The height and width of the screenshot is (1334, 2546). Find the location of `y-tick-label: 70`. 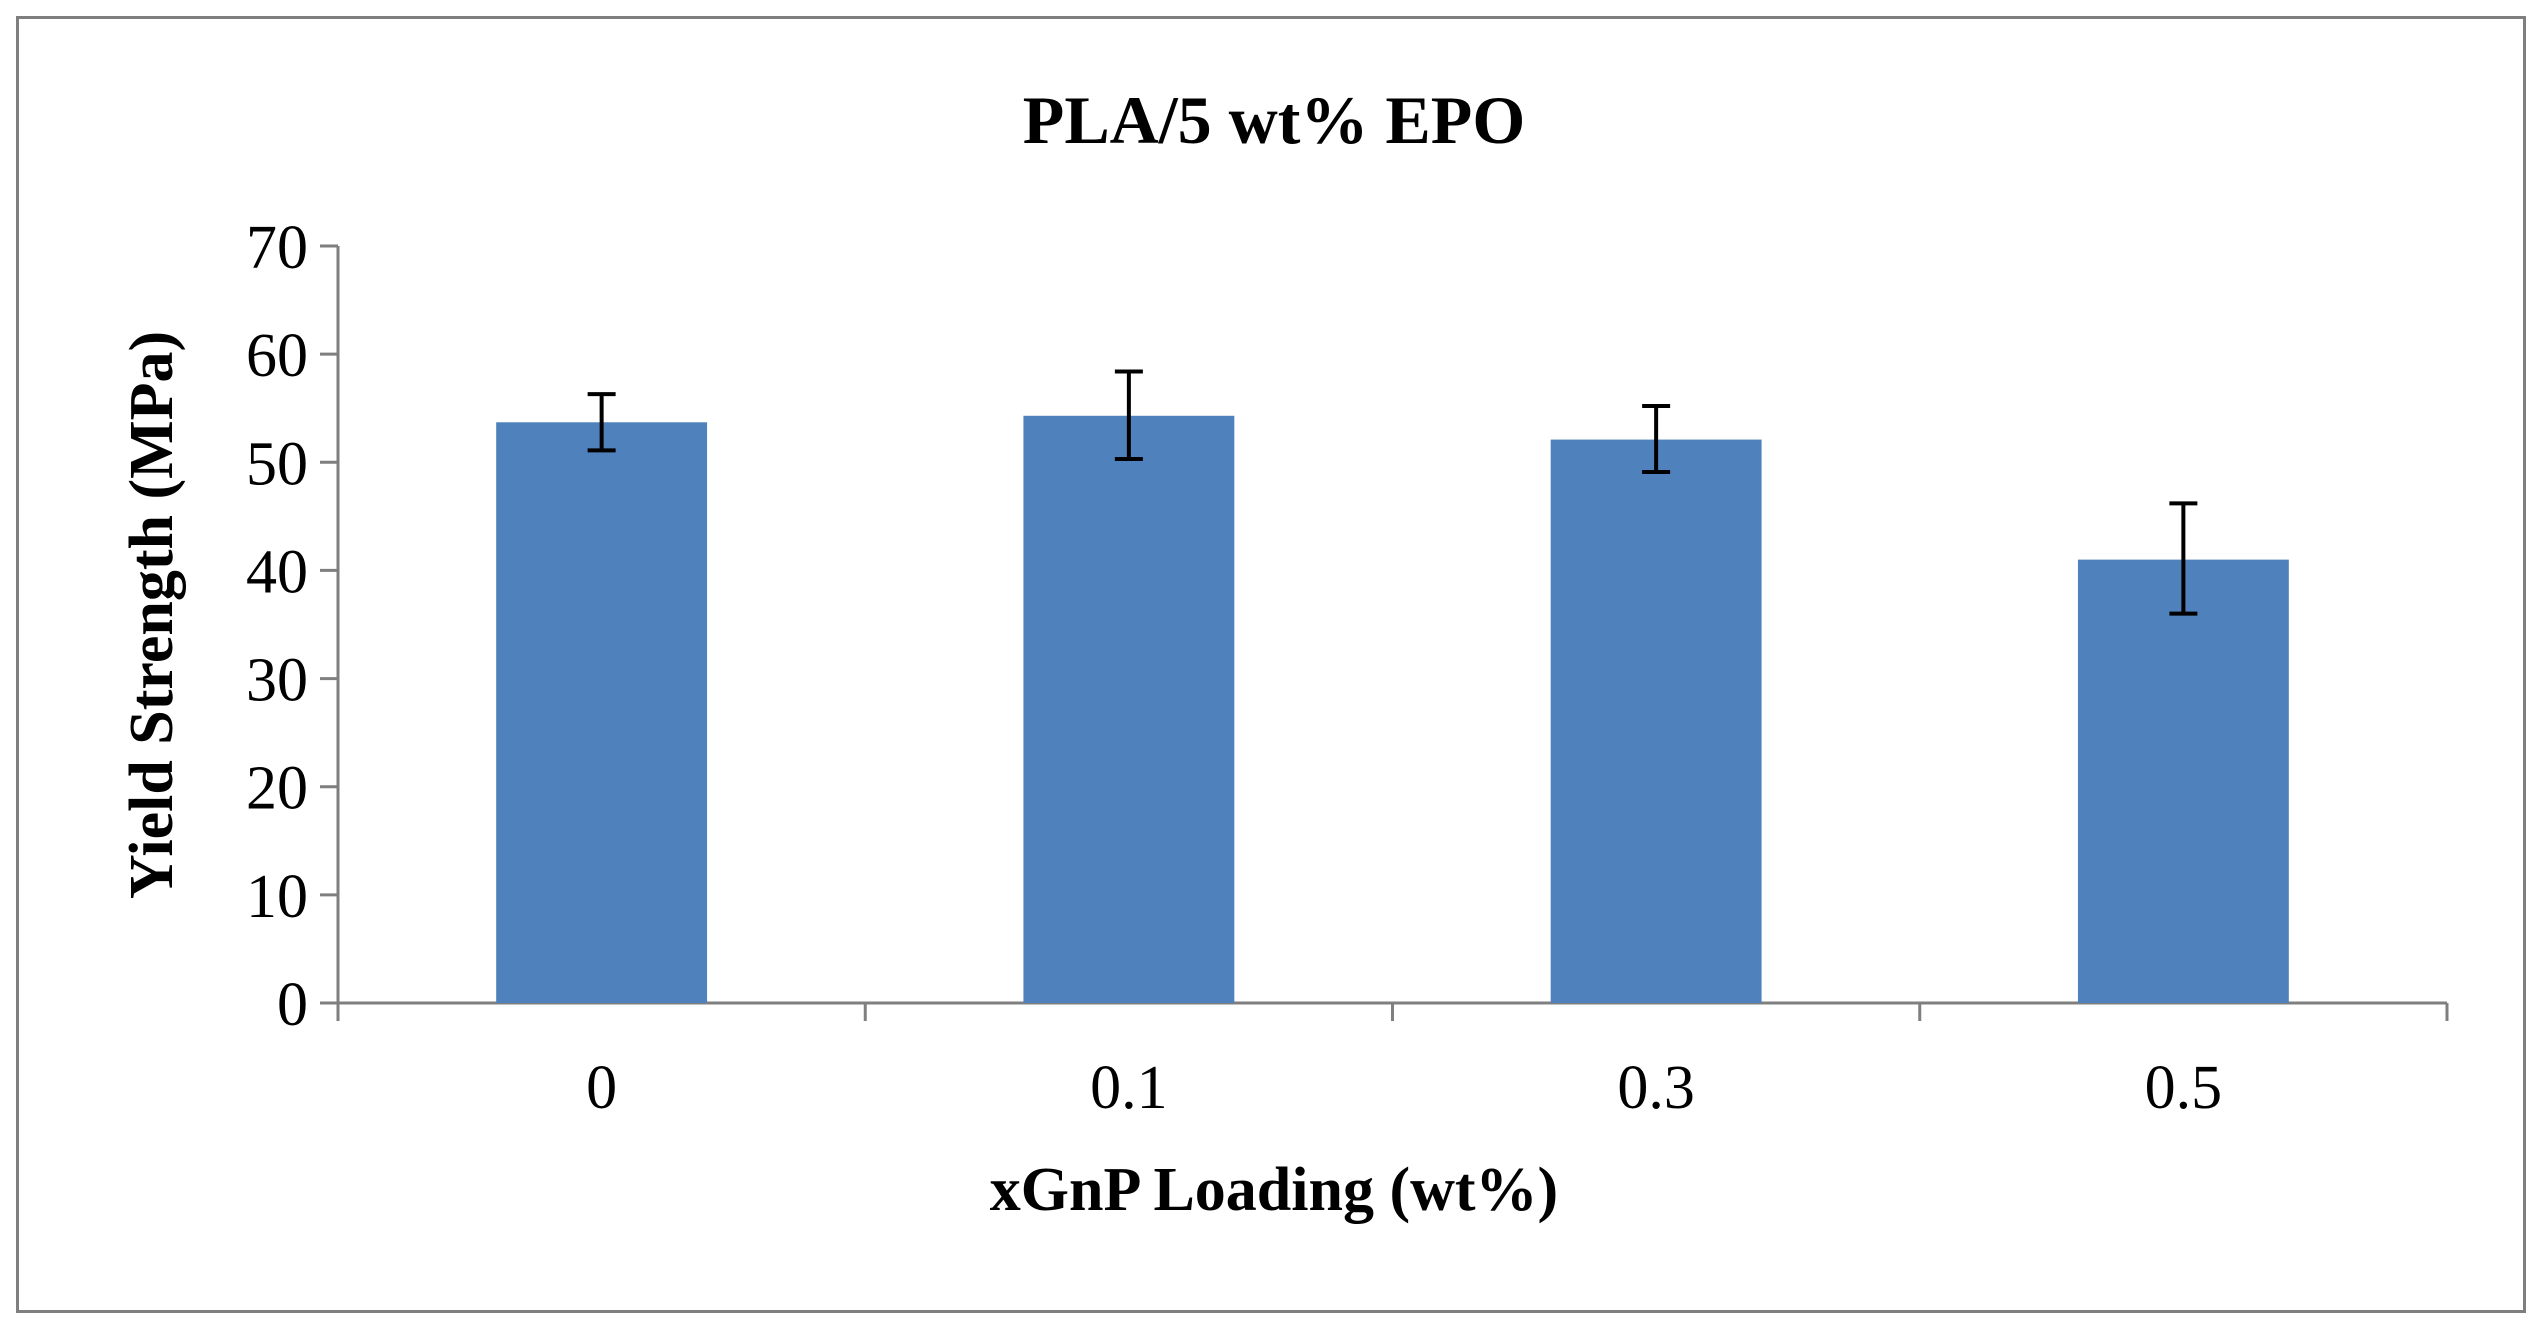

y-tick-label: 70 is located at coordinates (277, 248).